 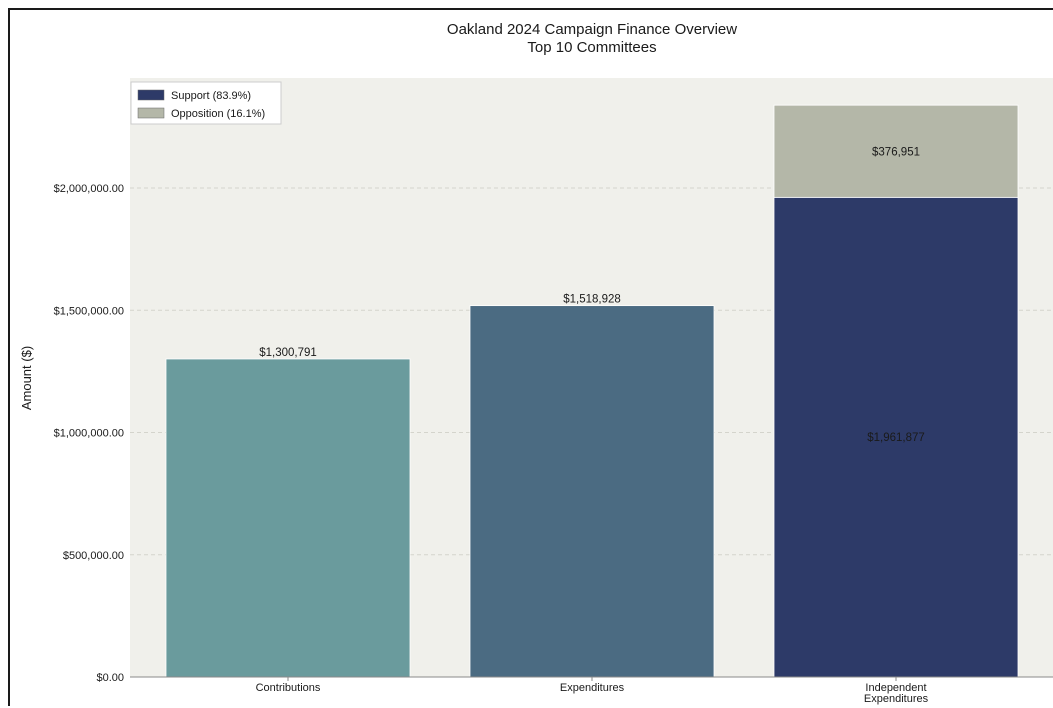 What do you see at coordinates (592, 300) in the screenshot?
I see `bar-value-label: $1,518,928` at bounding box center [592, 300].